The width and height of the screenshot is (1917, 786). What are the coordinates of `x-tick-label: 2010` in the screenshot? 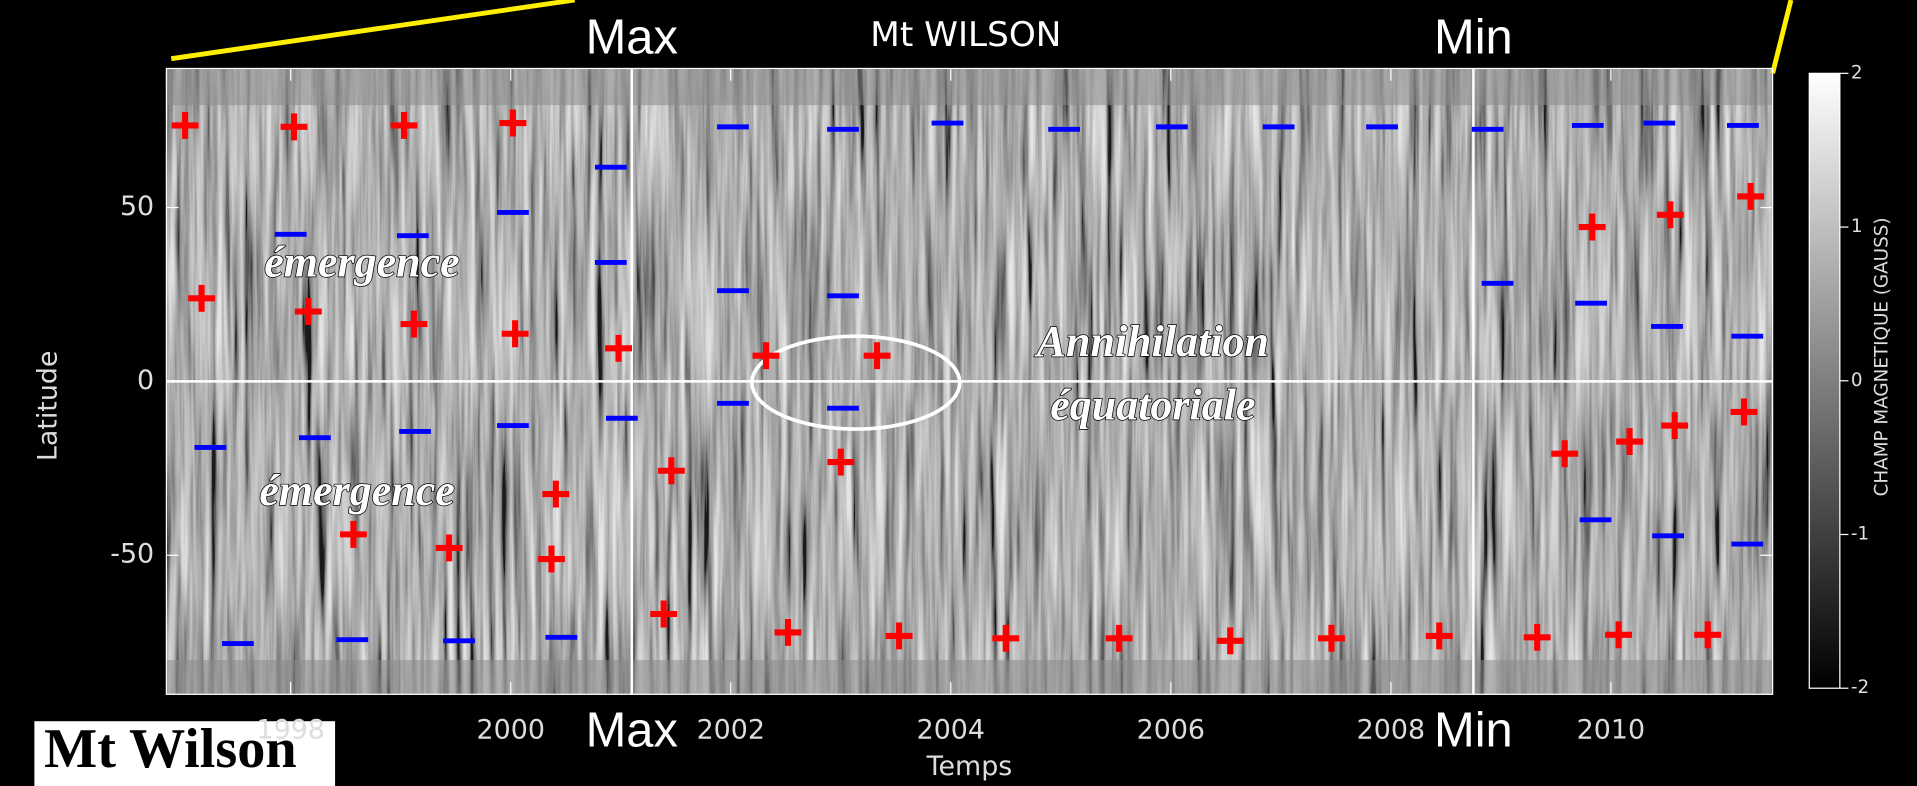 It's located at (1611, 729).